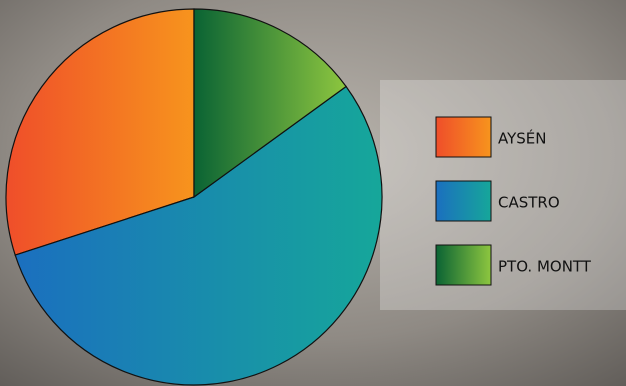 The width and height of the screenshot is (626, 386). What do you see at coordinates (545, 267) in the screenshot?
I see `legend-label: PTO. MONTT` at bounding box center [545, 267].